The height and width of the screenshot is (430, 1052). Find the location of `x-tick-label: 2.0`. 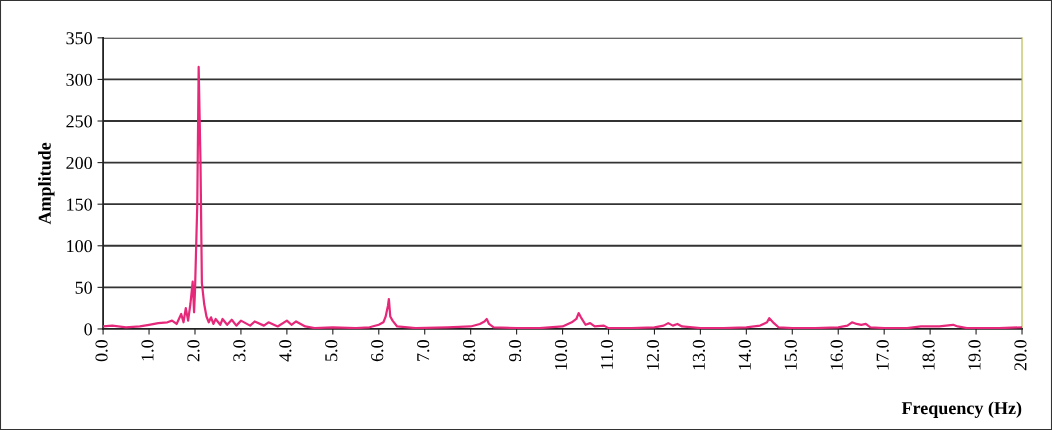

x-tick-label: 2.0 is located at coordinates (193, 351).